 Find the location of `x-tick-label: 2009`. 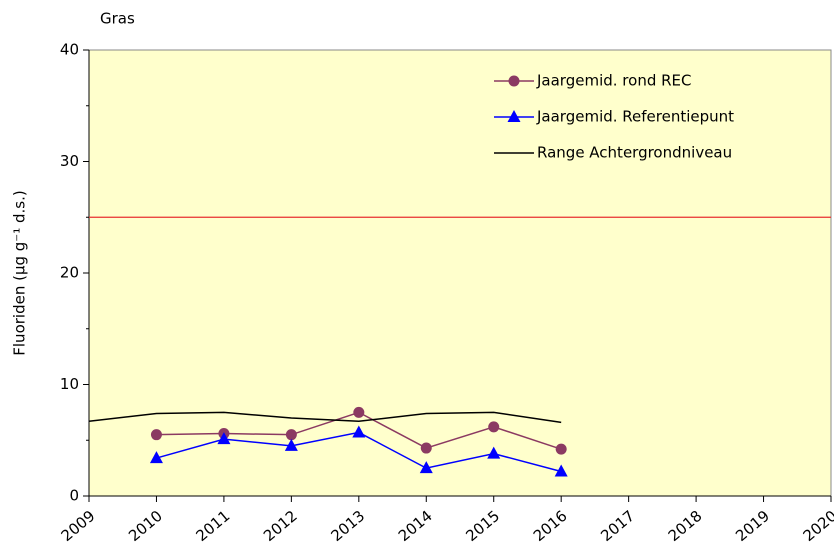

x-tick-label: 2009 is located at coordinates (78, 526).